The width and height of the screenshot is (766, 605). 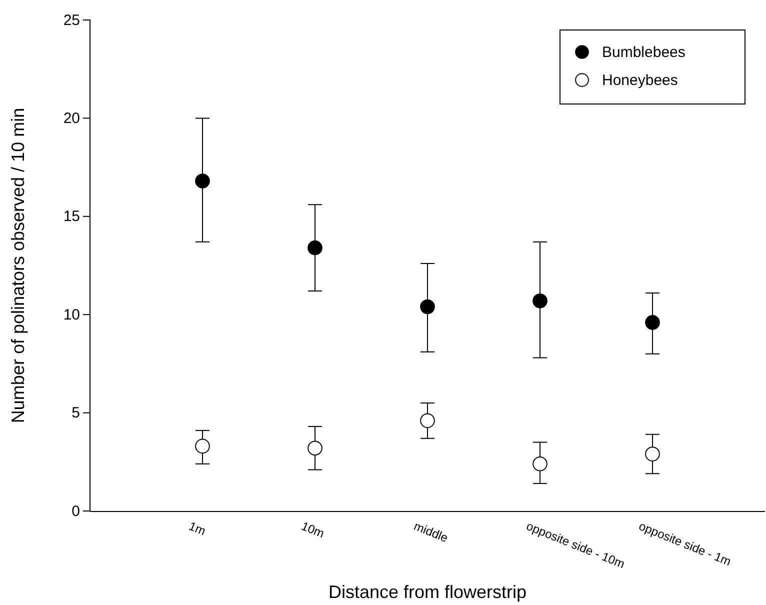 What do you see at coordinates (644, 52) in the screenshot?
I see `legend-label: Bumblebees` at bounding box center [644, 52].